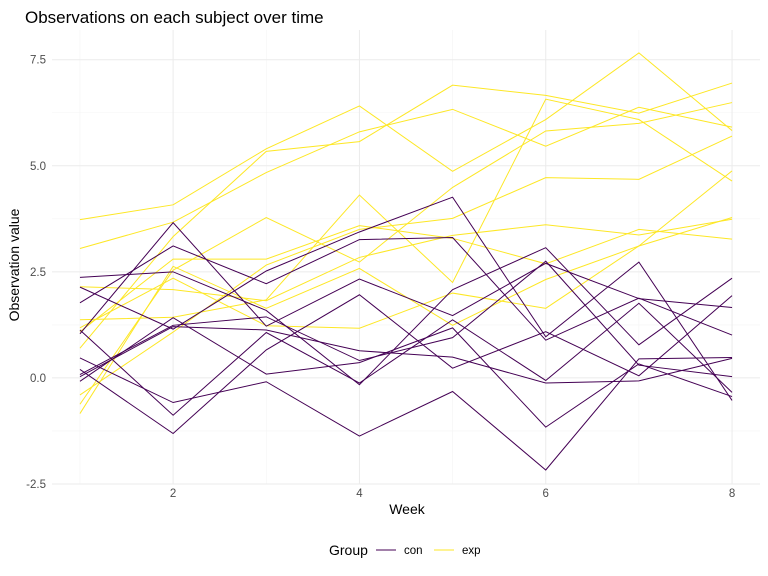  Describe the element at coordinates (359, 494) in the screenshot. I see `x-tick-label: 4` at that location.